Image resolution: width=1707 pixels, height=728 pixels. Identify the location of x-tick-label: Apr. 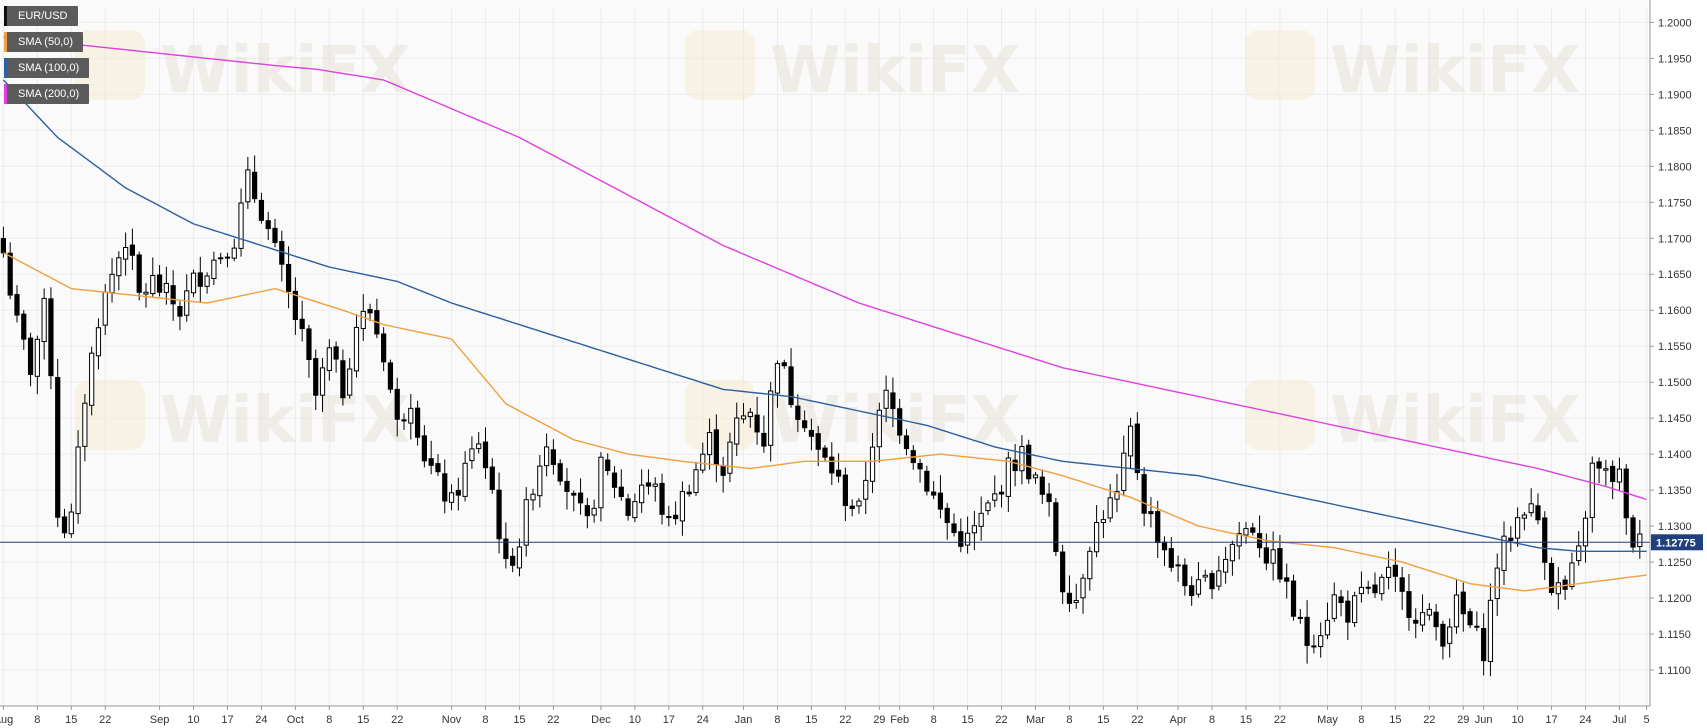
(1178, 720).